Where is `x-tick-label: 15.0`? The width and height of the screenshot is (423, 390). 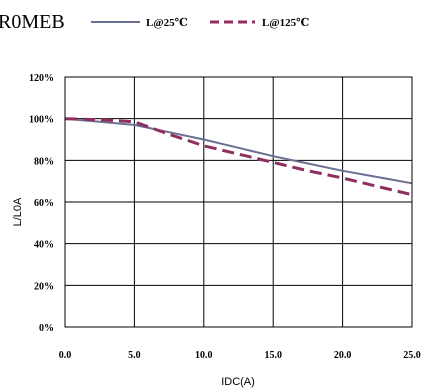 x-tick-label: 15.0 is located at coordinates (273, 355).